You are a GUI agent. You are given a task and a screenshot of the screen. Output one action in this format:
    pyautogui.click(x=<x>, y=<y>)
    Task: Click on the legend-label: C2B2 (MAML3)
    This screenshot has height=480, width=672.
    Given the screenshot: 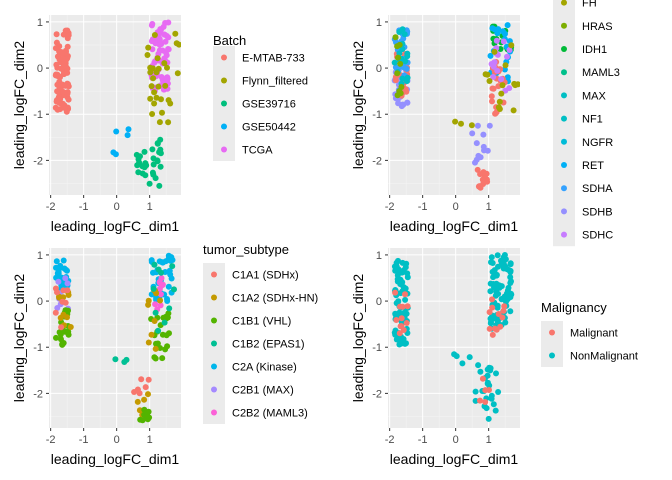 What is the action you would take?
    pyautogui.click(x=270, y=414)
    